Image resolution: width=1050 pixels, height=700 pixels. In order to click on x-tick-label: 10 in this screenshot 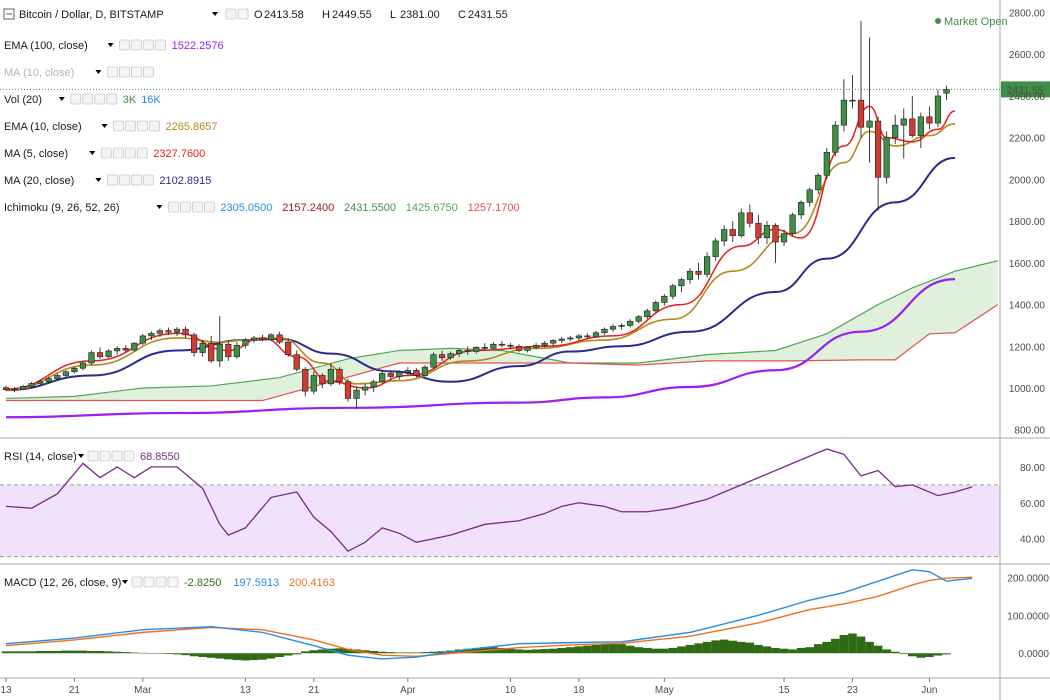, I will do `click(511, 690)`.